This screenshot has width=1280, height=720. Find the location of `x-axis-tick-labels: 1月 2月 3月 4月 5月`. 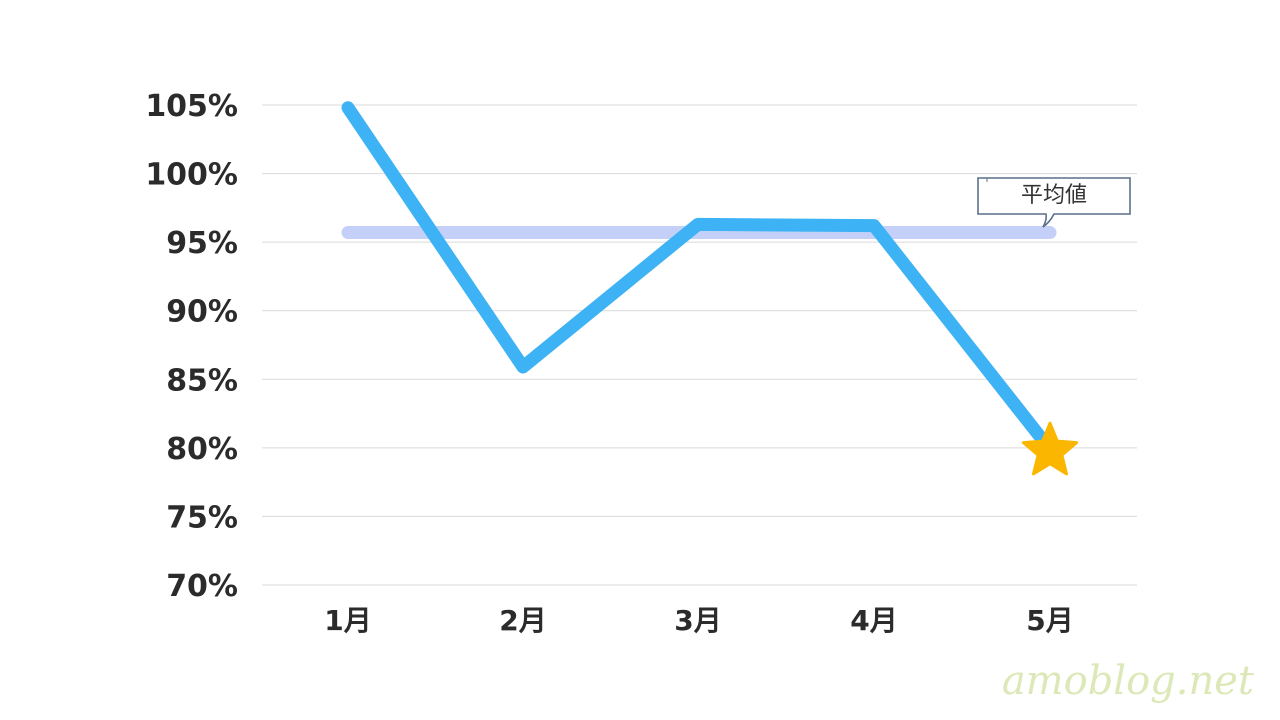

x-axis-tick-labels: 1月 2月 3月 4月 5月 is located at coordinates (698, 620).